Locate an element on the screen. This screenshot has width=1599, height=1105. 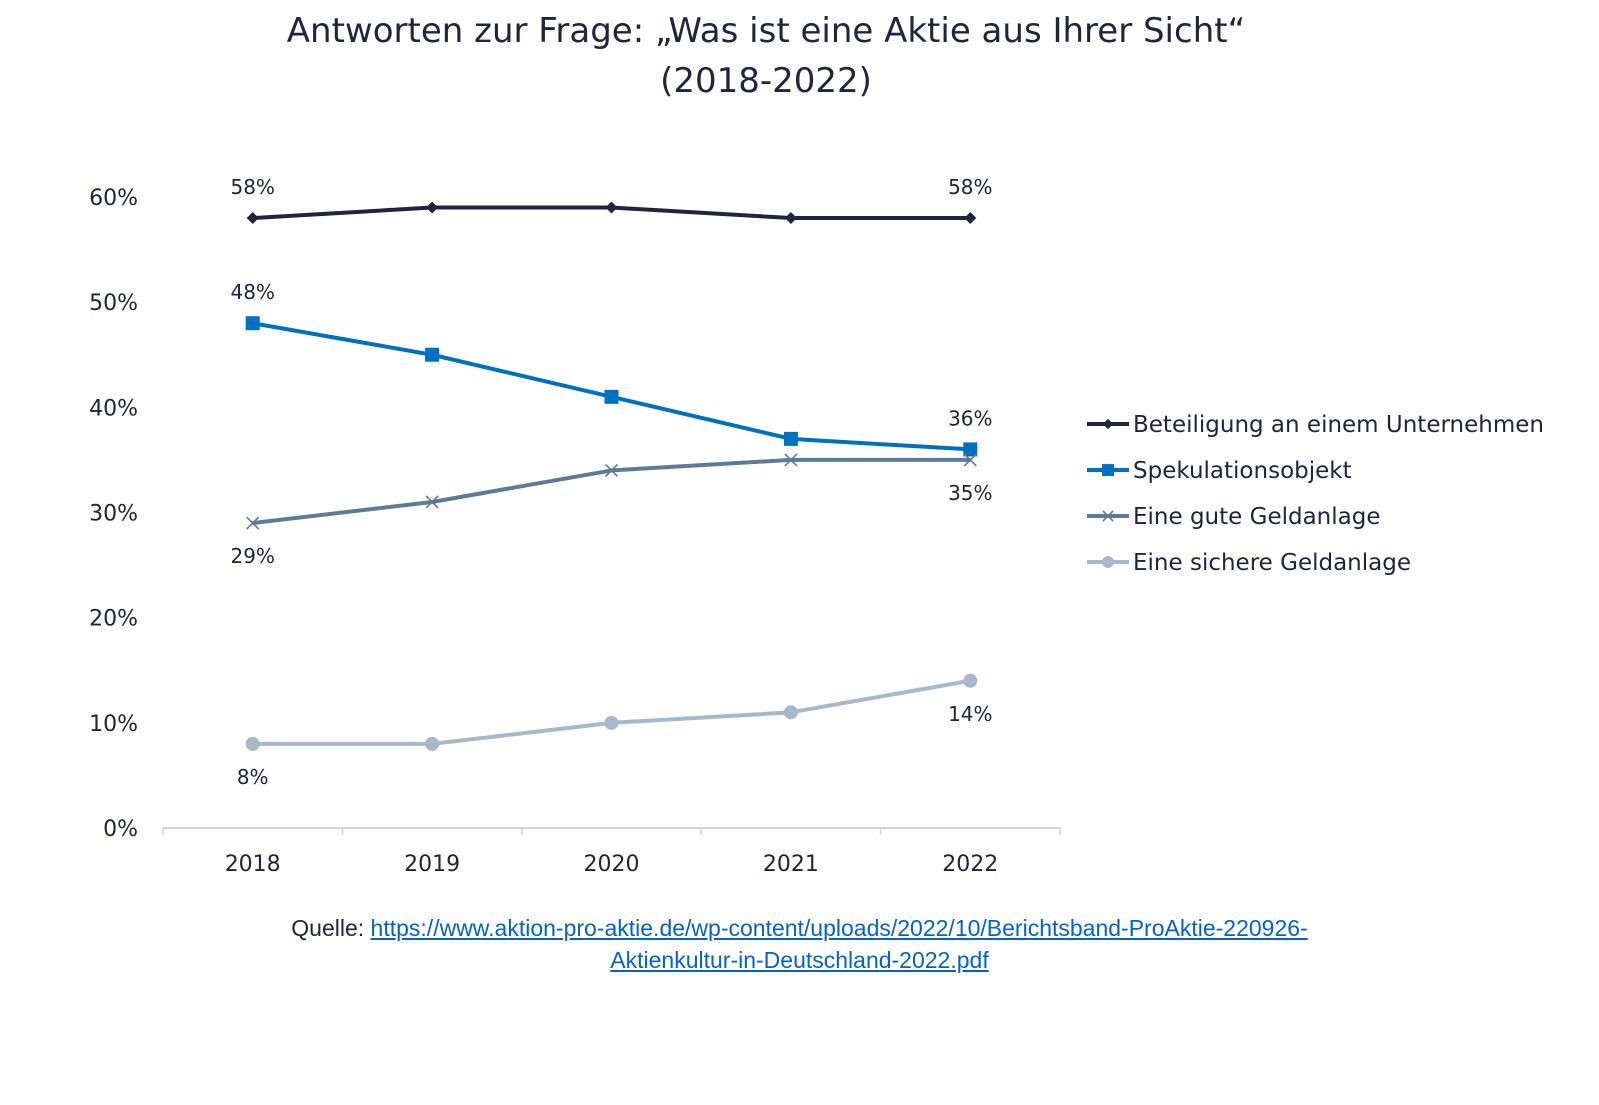
y-tick-label: 50% is located at coordinates (113, 303).